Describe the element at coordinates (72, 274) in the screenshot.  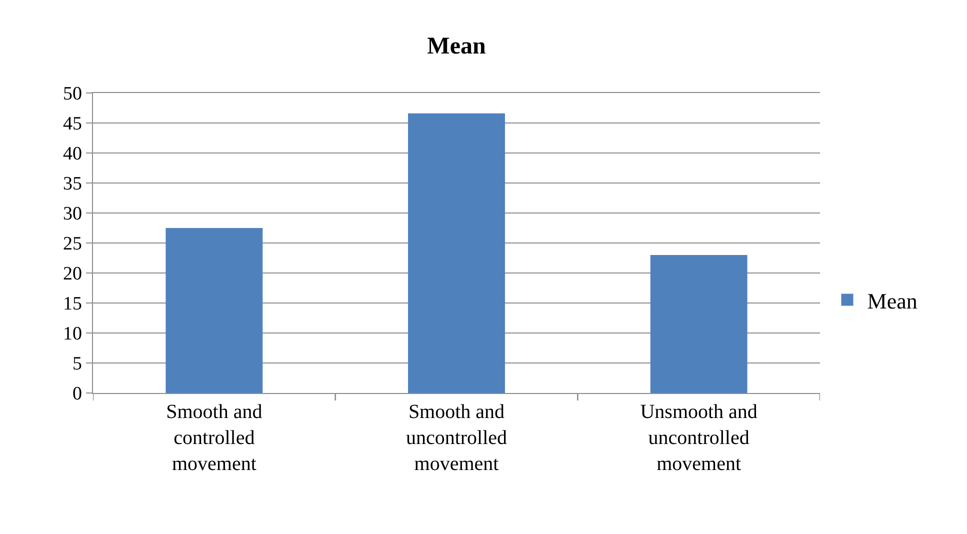
I see `y-tick-label: 20` at that location.